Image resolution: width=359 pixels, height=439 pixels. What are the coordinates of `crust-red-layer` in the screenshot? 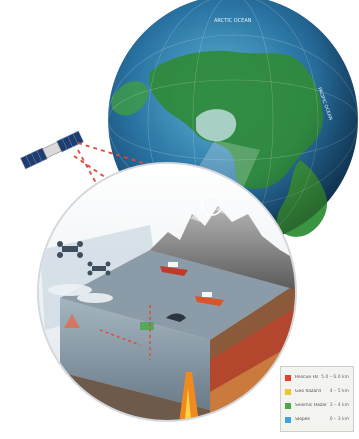 It's located at (252, 348).